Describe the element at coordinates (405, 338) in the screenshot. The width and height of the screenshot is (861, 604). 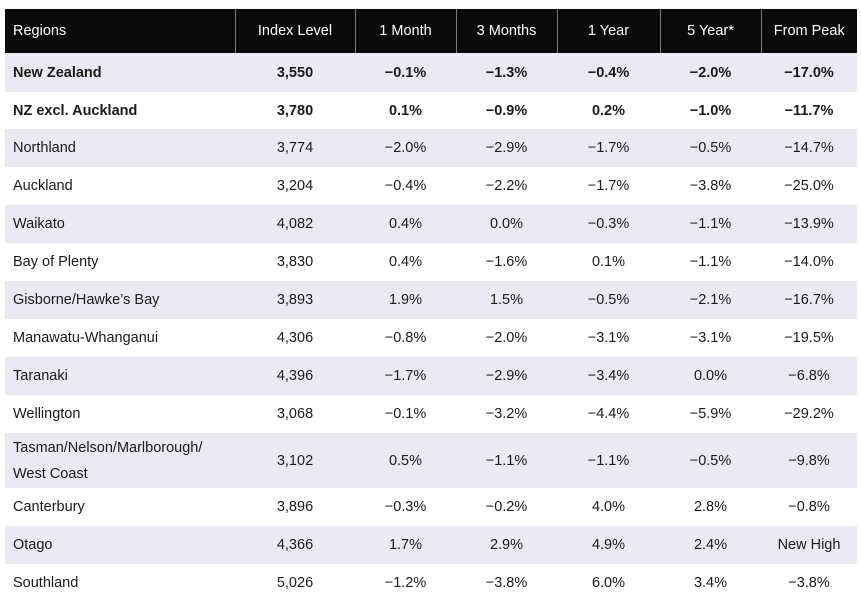
I see `one-month-cell: −0.8%` at that location.